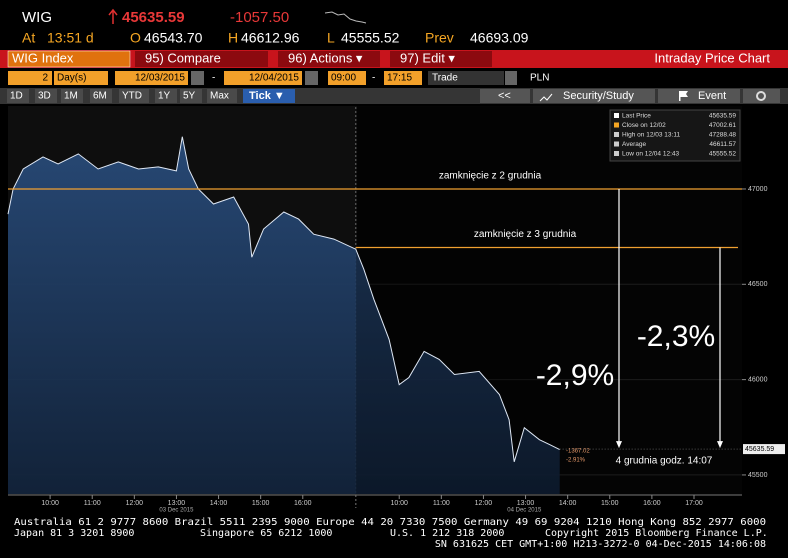 The image size is (788, 558). Describe the element at coordinates (758, 475) in the screenshot. I see `y-tick-label: 45500` at that location.